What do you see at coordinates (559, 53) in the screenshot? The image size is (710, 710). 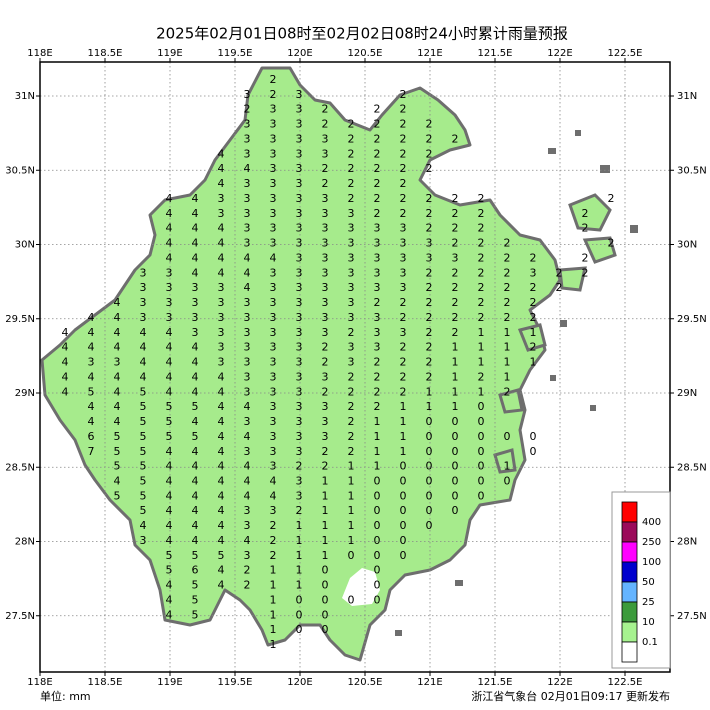 I see `lon-label-top: 122E` at bounding box center [559, 53].